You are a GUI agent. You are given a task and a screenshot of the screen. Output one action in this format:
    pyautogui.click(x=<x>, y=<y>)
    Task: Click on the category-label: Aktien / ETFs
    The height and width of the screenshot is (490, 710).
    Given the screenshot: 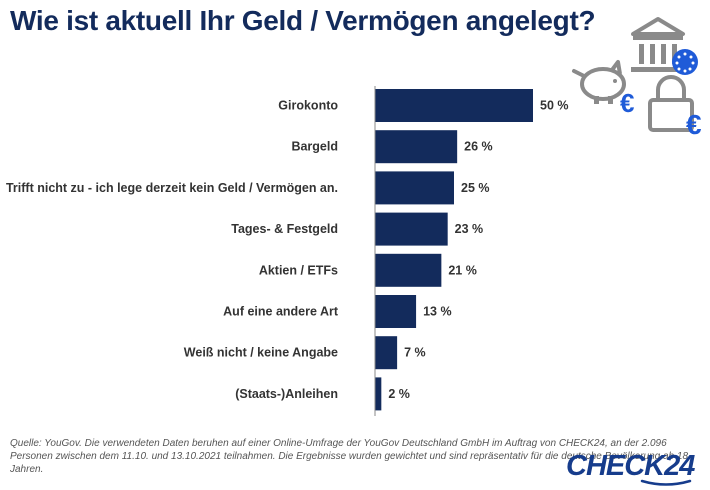 What is the action you would take?
    pyautogui.click(x=298, y=270)
    